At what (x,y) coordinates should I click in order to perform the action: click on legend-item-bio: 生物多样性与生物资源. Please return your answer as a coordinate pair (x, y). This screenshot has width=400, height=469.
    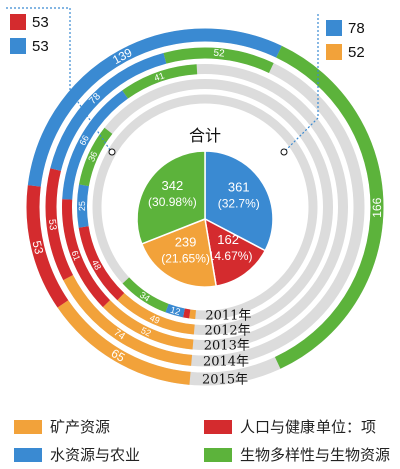
    Looking at the image, I should click on (297, 454).